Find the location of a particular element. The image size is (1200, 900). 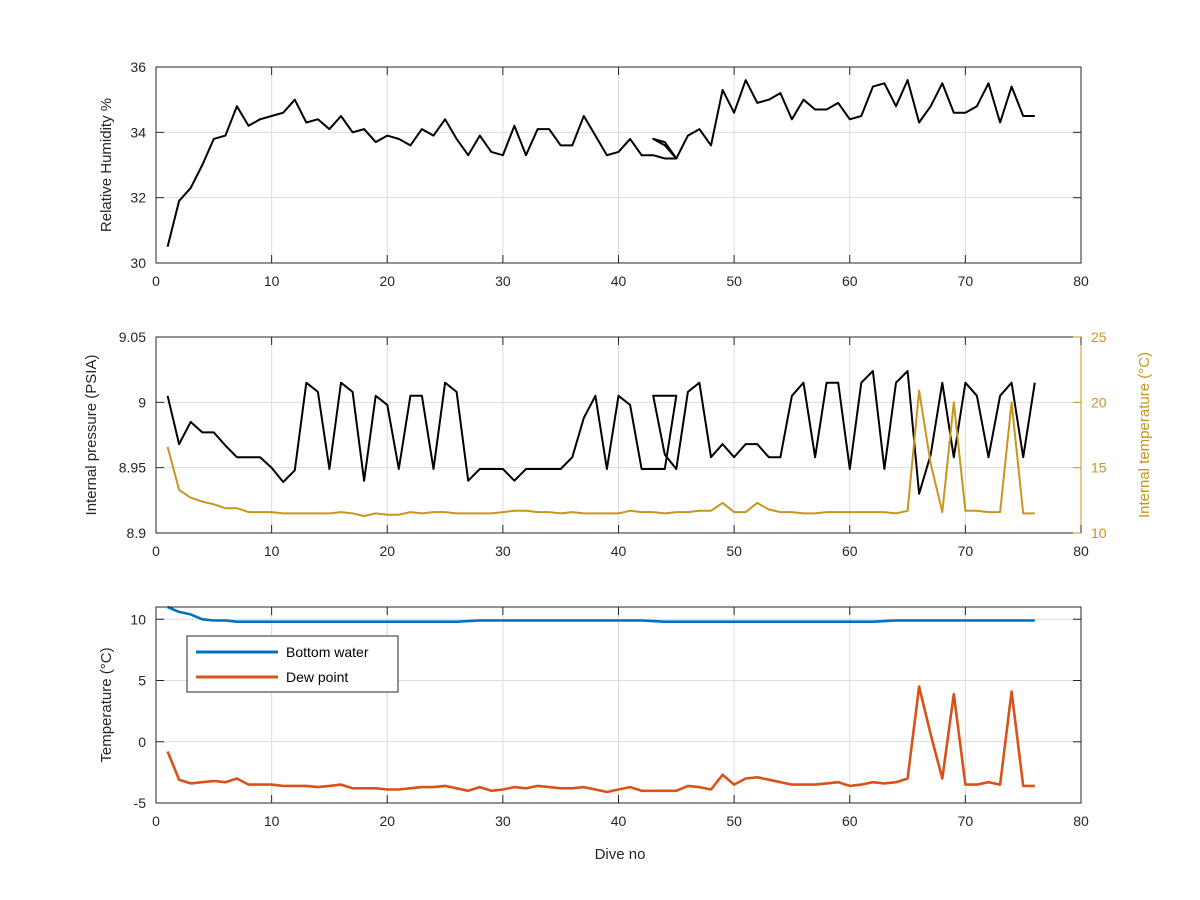

humidity-series is located at coordinates (600, 163).